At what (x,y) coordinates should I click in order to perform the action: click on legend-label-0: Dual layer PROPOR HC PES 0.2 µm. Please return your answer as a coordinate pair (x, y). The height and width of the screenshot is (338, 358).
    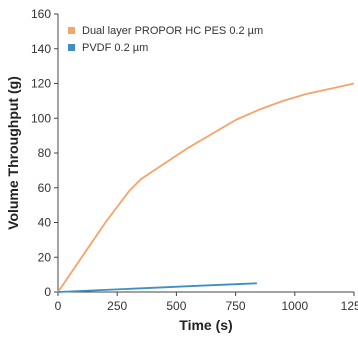
    Looking at the image, I should click on (172, 31).